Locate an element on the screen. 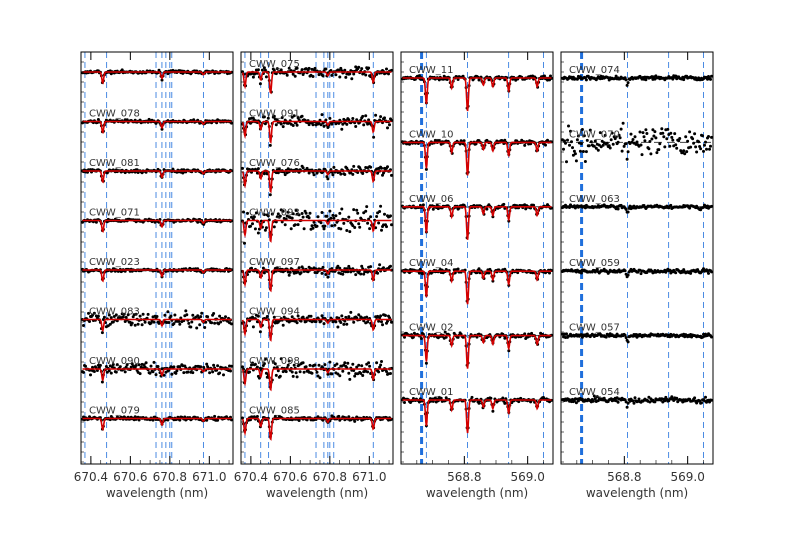 This screenshot has height=539, width=803. spectrum-series: CWW_098 is located at coordinates (317, 374).